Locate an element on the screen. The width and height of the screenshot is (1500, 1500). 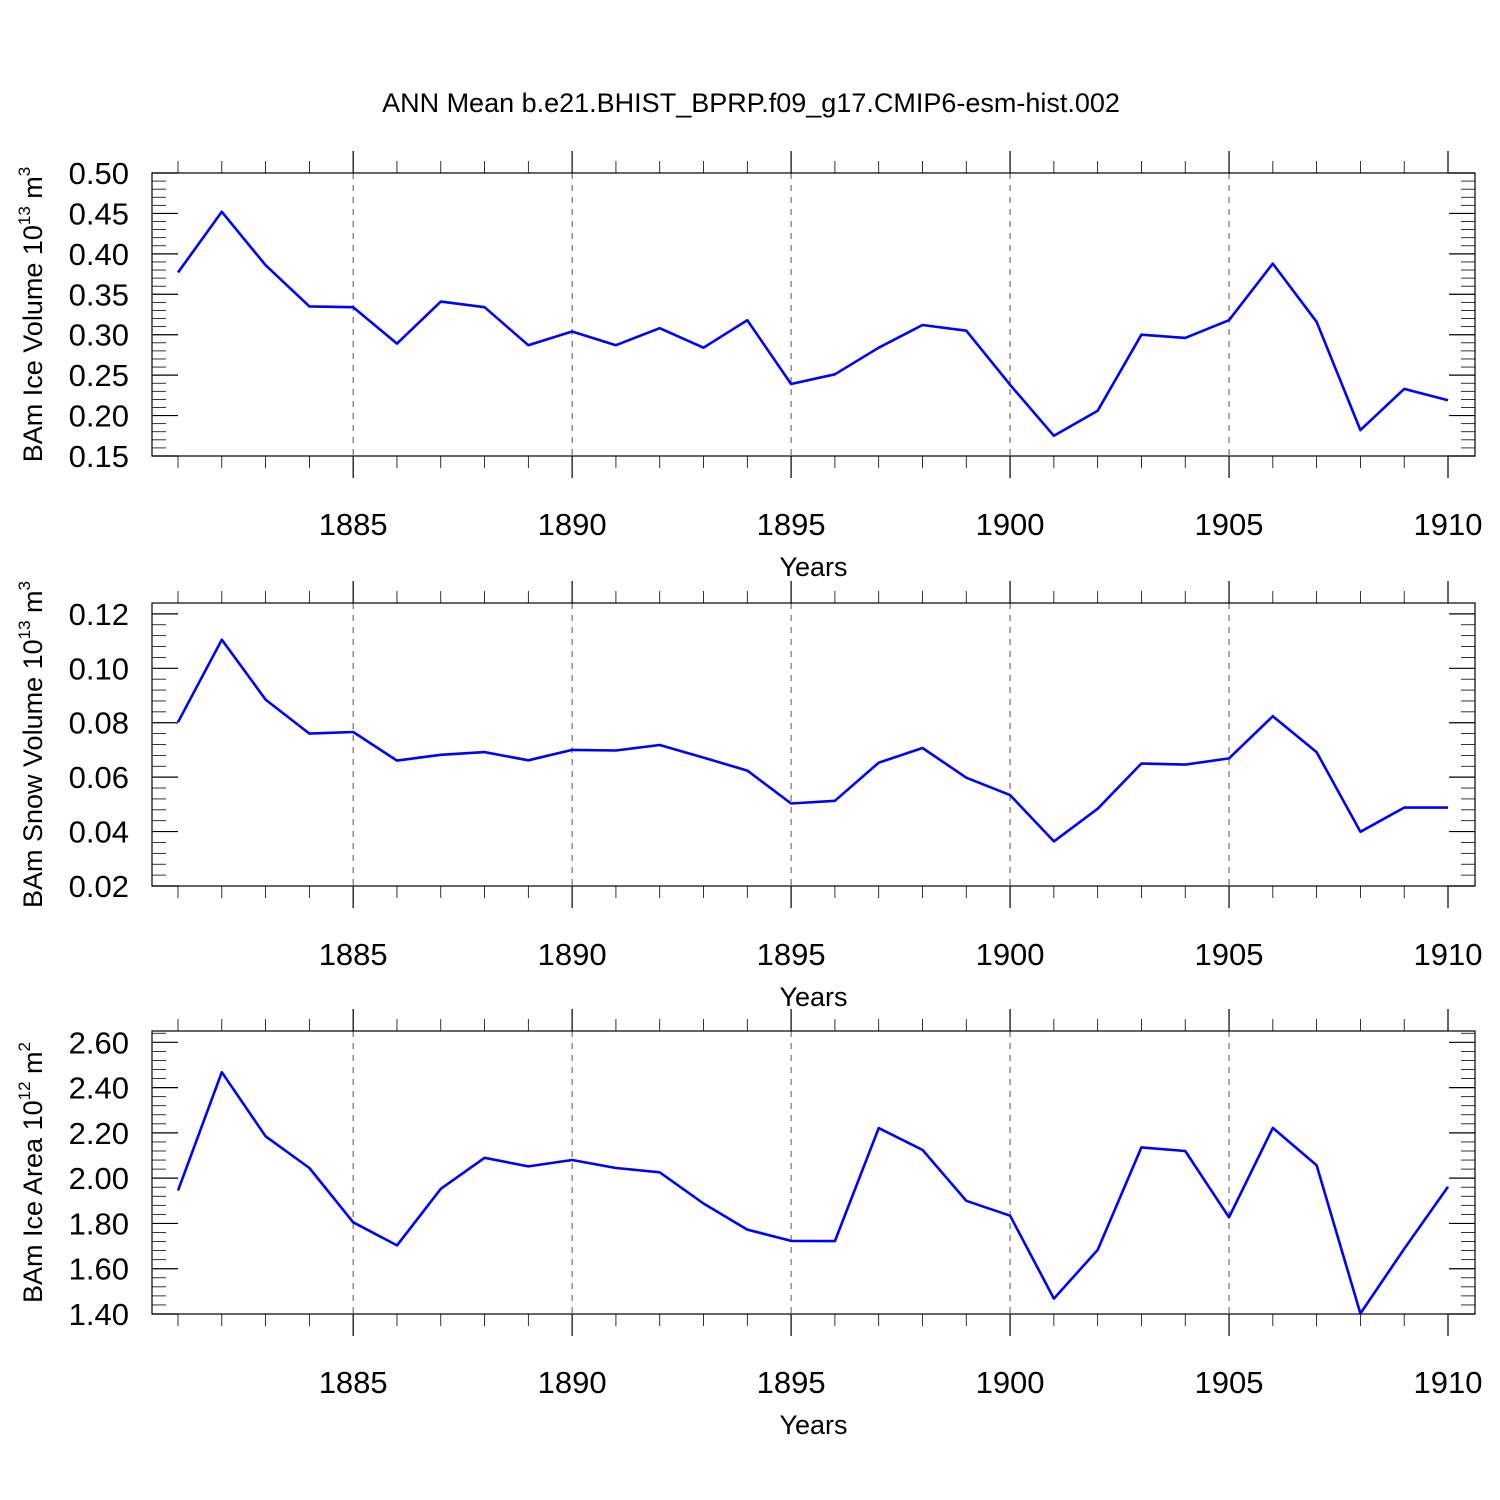
y-axis-label-exponent: 12 is located at coordinates (24, 1090).